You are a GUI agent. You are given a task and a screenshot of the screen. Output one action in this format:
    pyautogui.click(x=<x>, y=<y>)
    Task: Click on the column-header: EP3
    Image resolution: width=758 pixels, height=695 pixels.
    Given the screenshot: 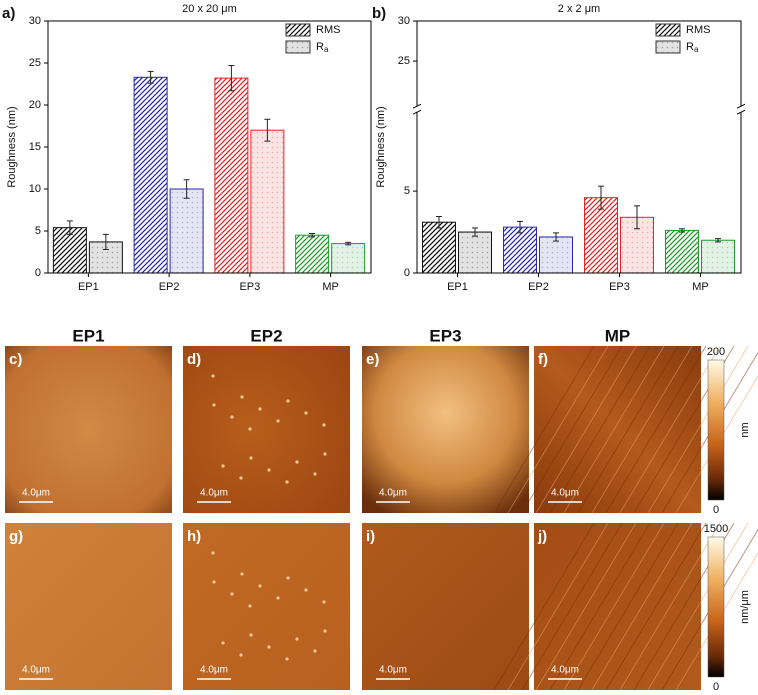 What is the action you would take?
    pyautogui.click(x=445, y=335)
    